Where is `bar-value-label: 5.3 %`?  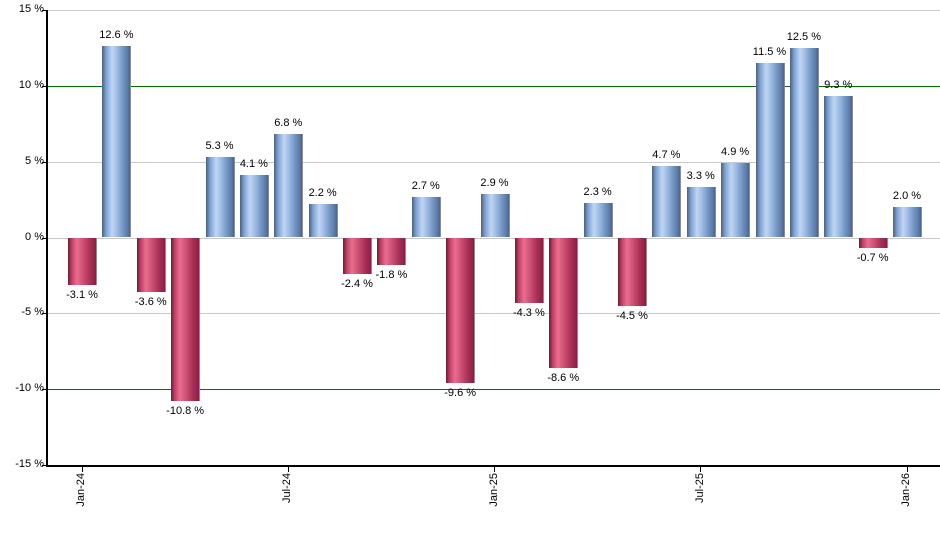 bar-value-label: 5.3 % is located at coordinates (219, 146).